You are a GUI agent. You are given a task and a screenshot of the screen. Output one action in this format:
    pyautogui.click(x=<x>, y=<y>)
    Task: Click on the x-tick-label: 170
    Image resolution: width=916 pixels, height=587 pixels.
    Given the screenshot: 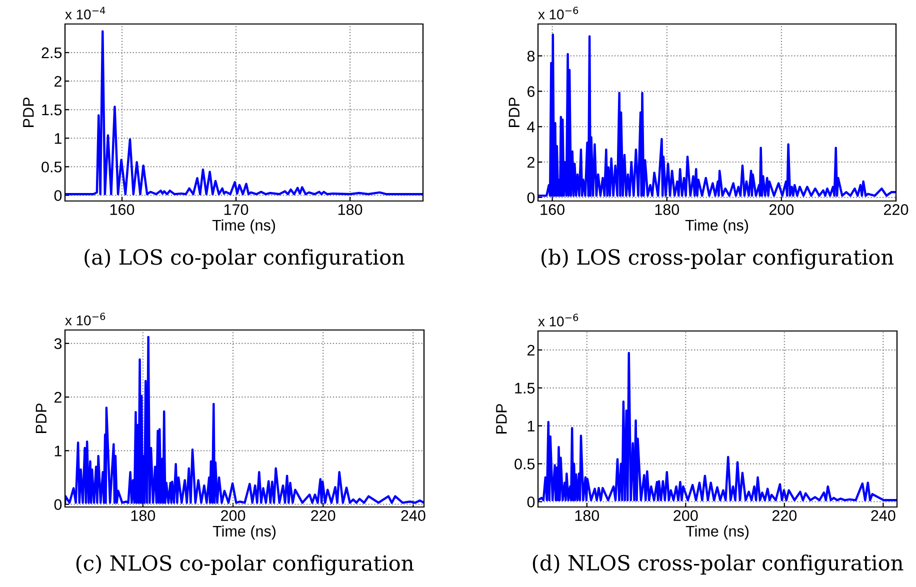 What is the action you would take?
    pyautogui.click(x=236, y=209)
    